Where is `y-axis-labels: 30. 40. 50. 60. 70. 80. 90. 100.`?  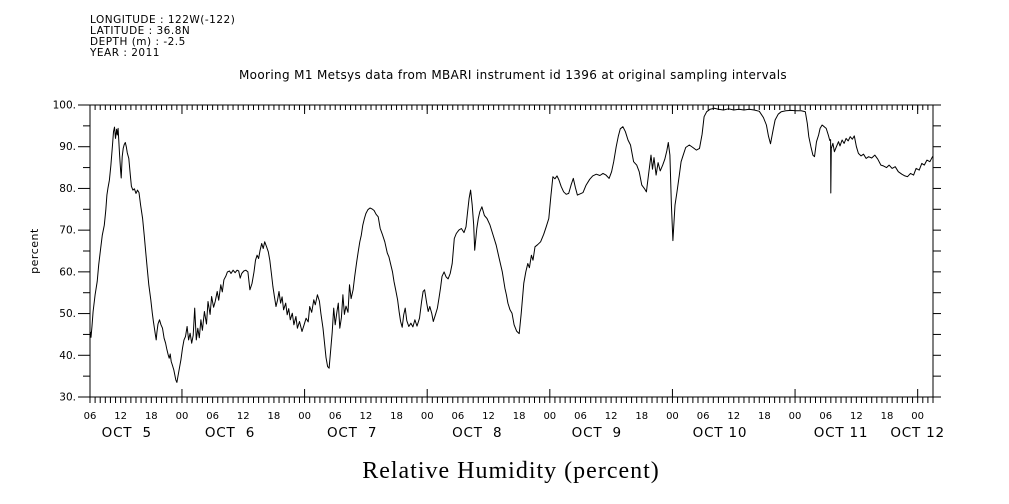 y-axis-labels: 30. 40. 50. 60. 70. 80. 90. 100. is located at coordinates (64, 252).